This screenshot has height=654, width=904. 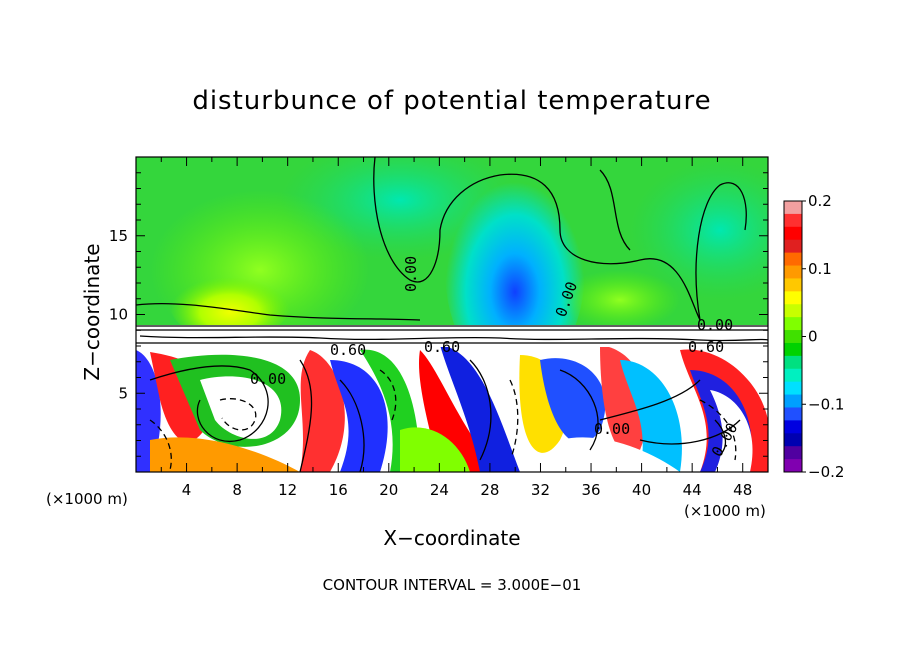 I want to click on chart-title: disturbunce of potential temperature, so click(x=452, y=101).